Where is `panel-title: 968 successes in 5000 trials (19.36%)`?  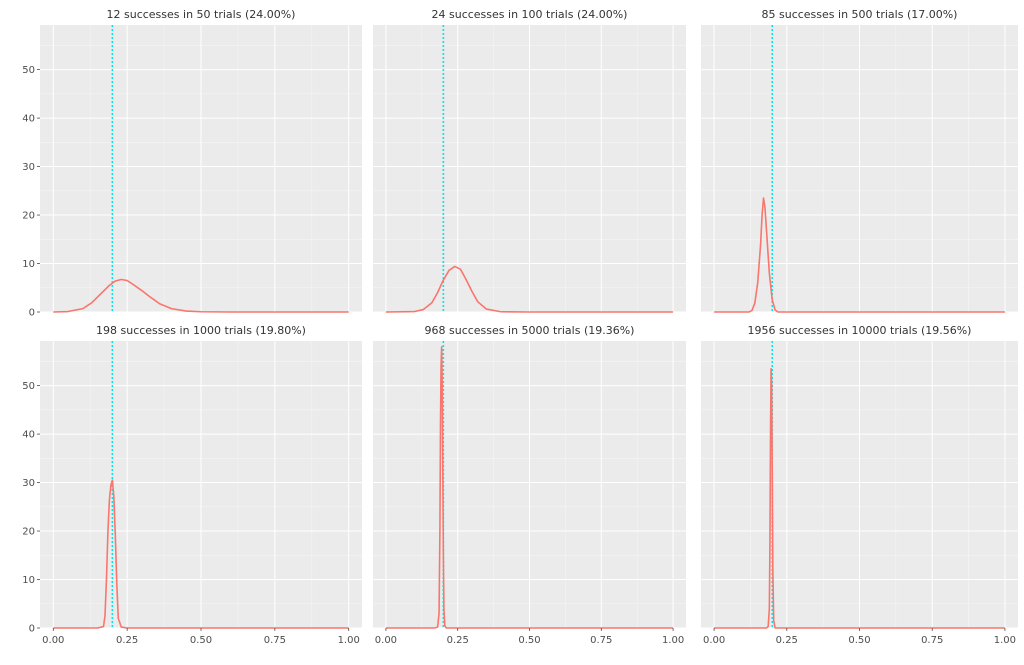
panel-title: 968 successes in 5000 trials (19.36%) is located at coordinates (530, 330).